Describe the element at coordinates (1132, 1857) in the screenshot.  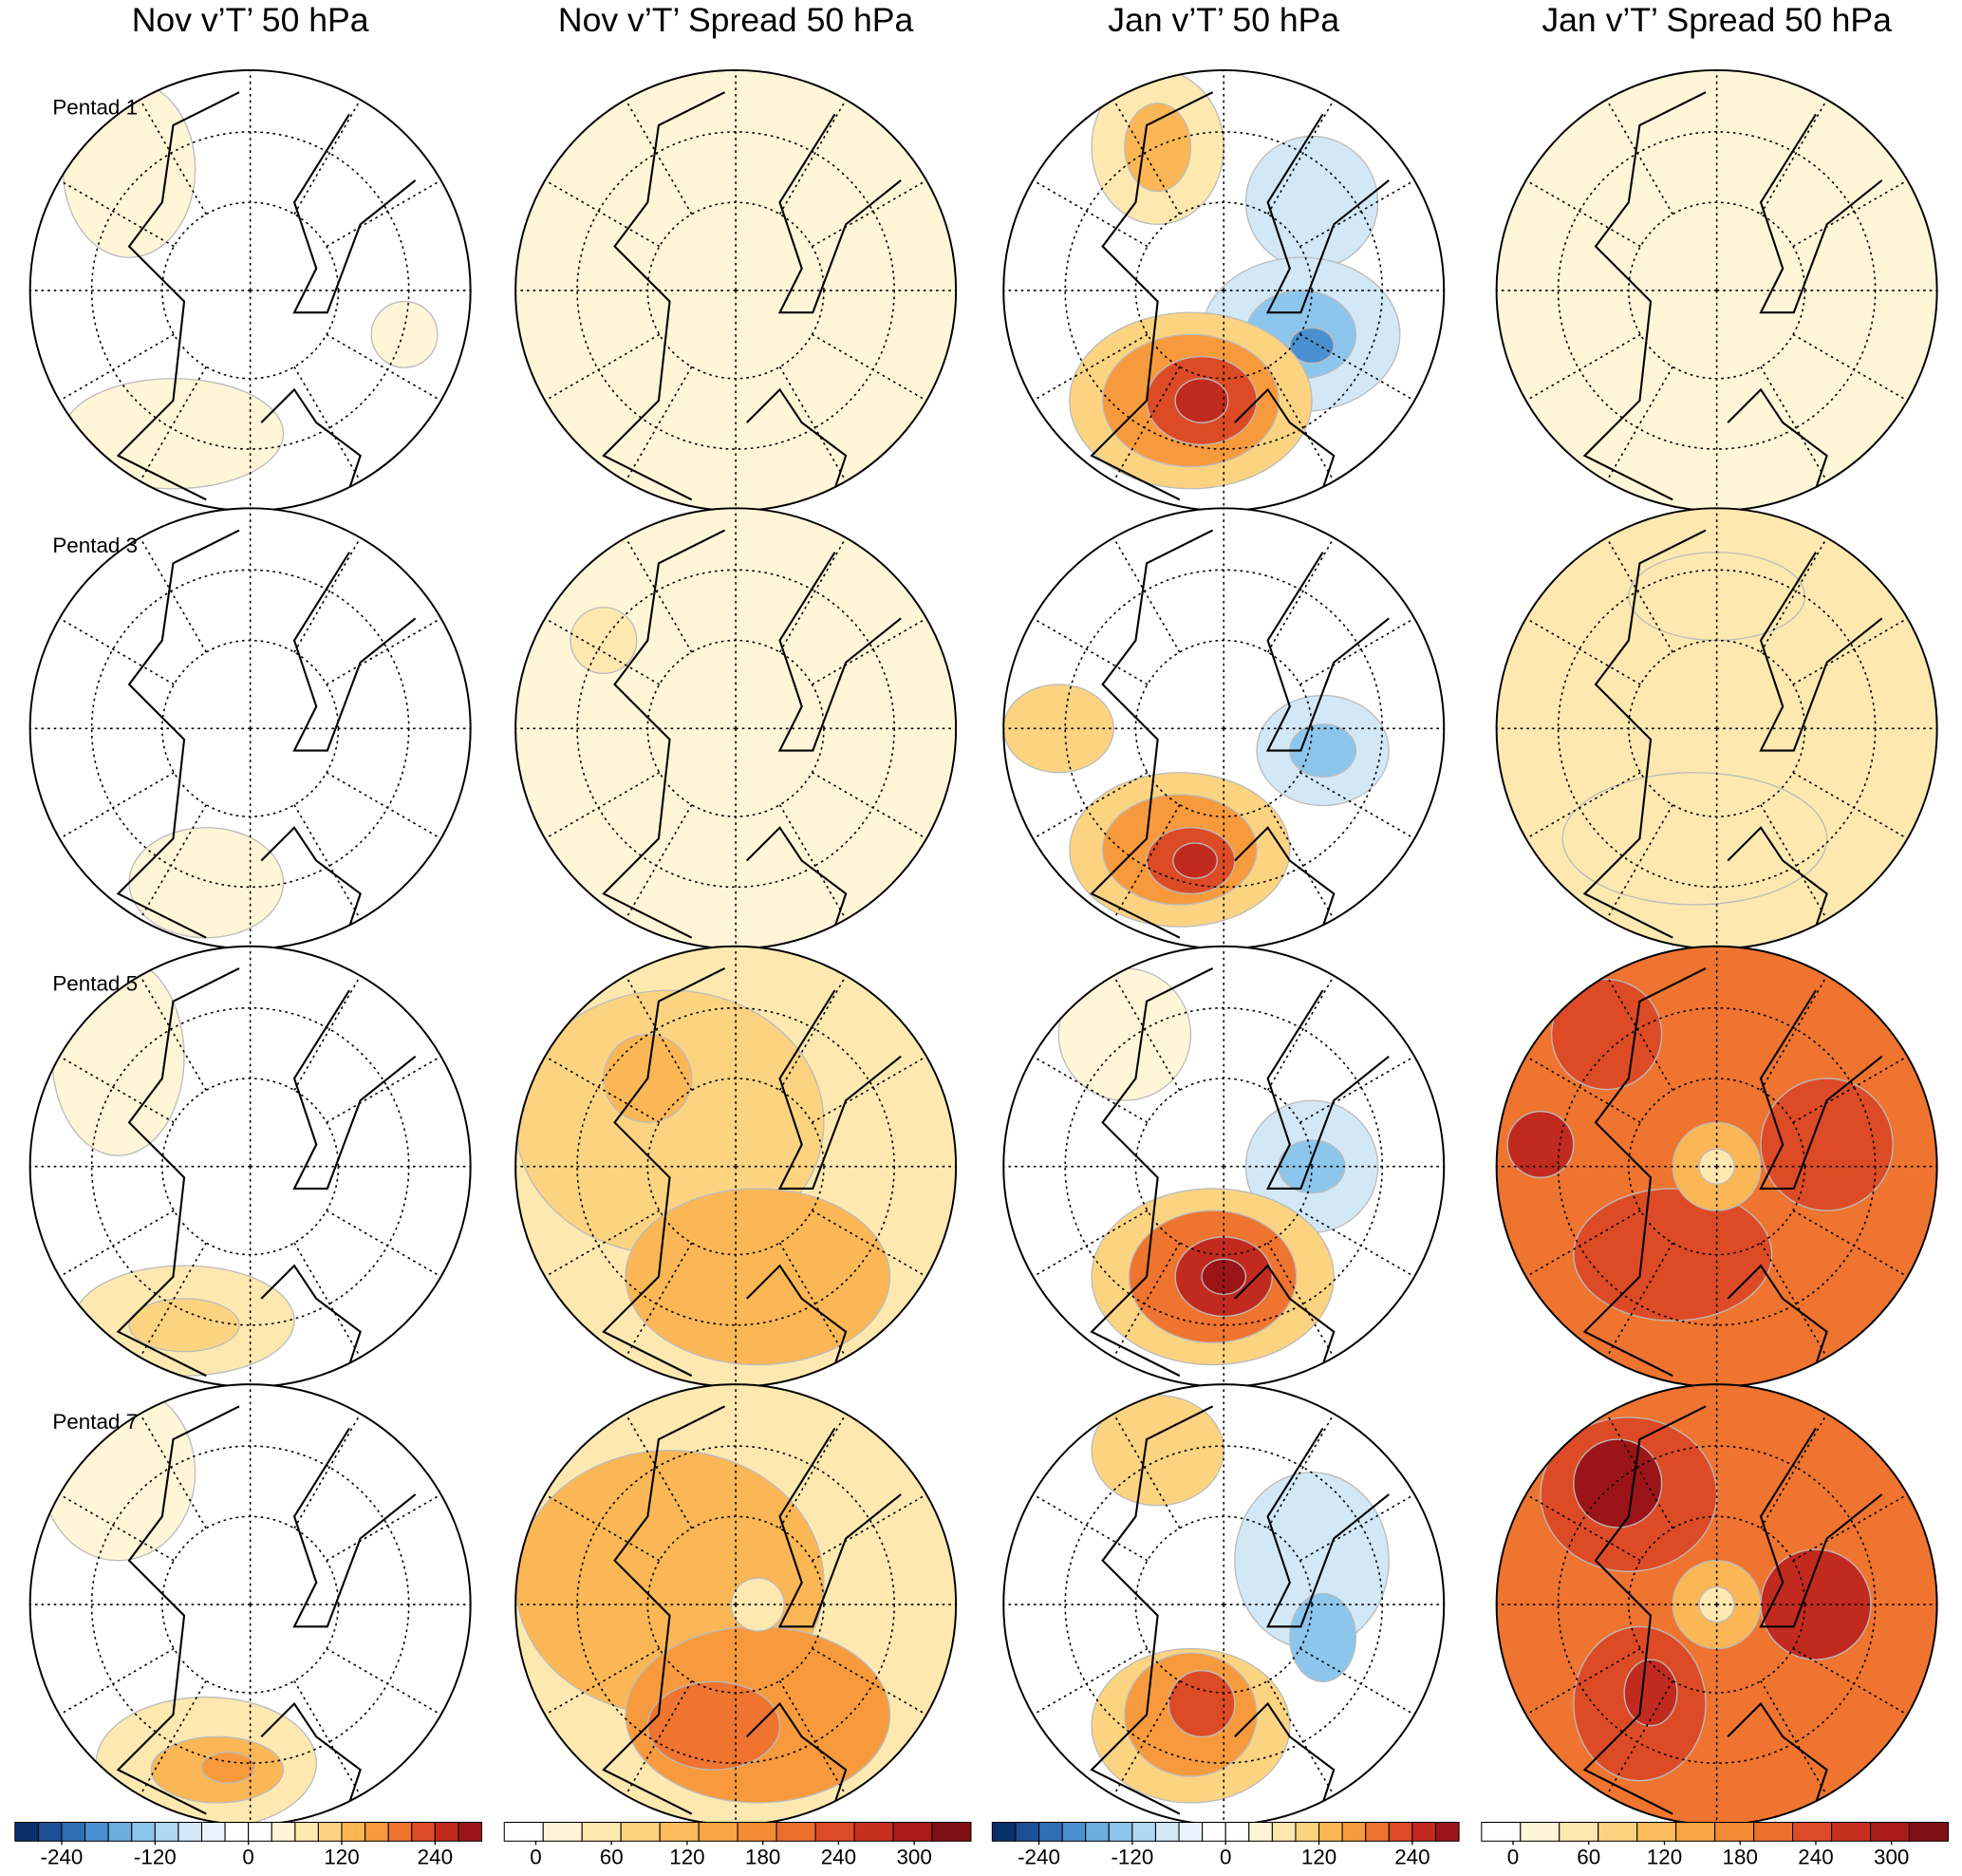
I see `colorbar-tick-label: -120` at that location.